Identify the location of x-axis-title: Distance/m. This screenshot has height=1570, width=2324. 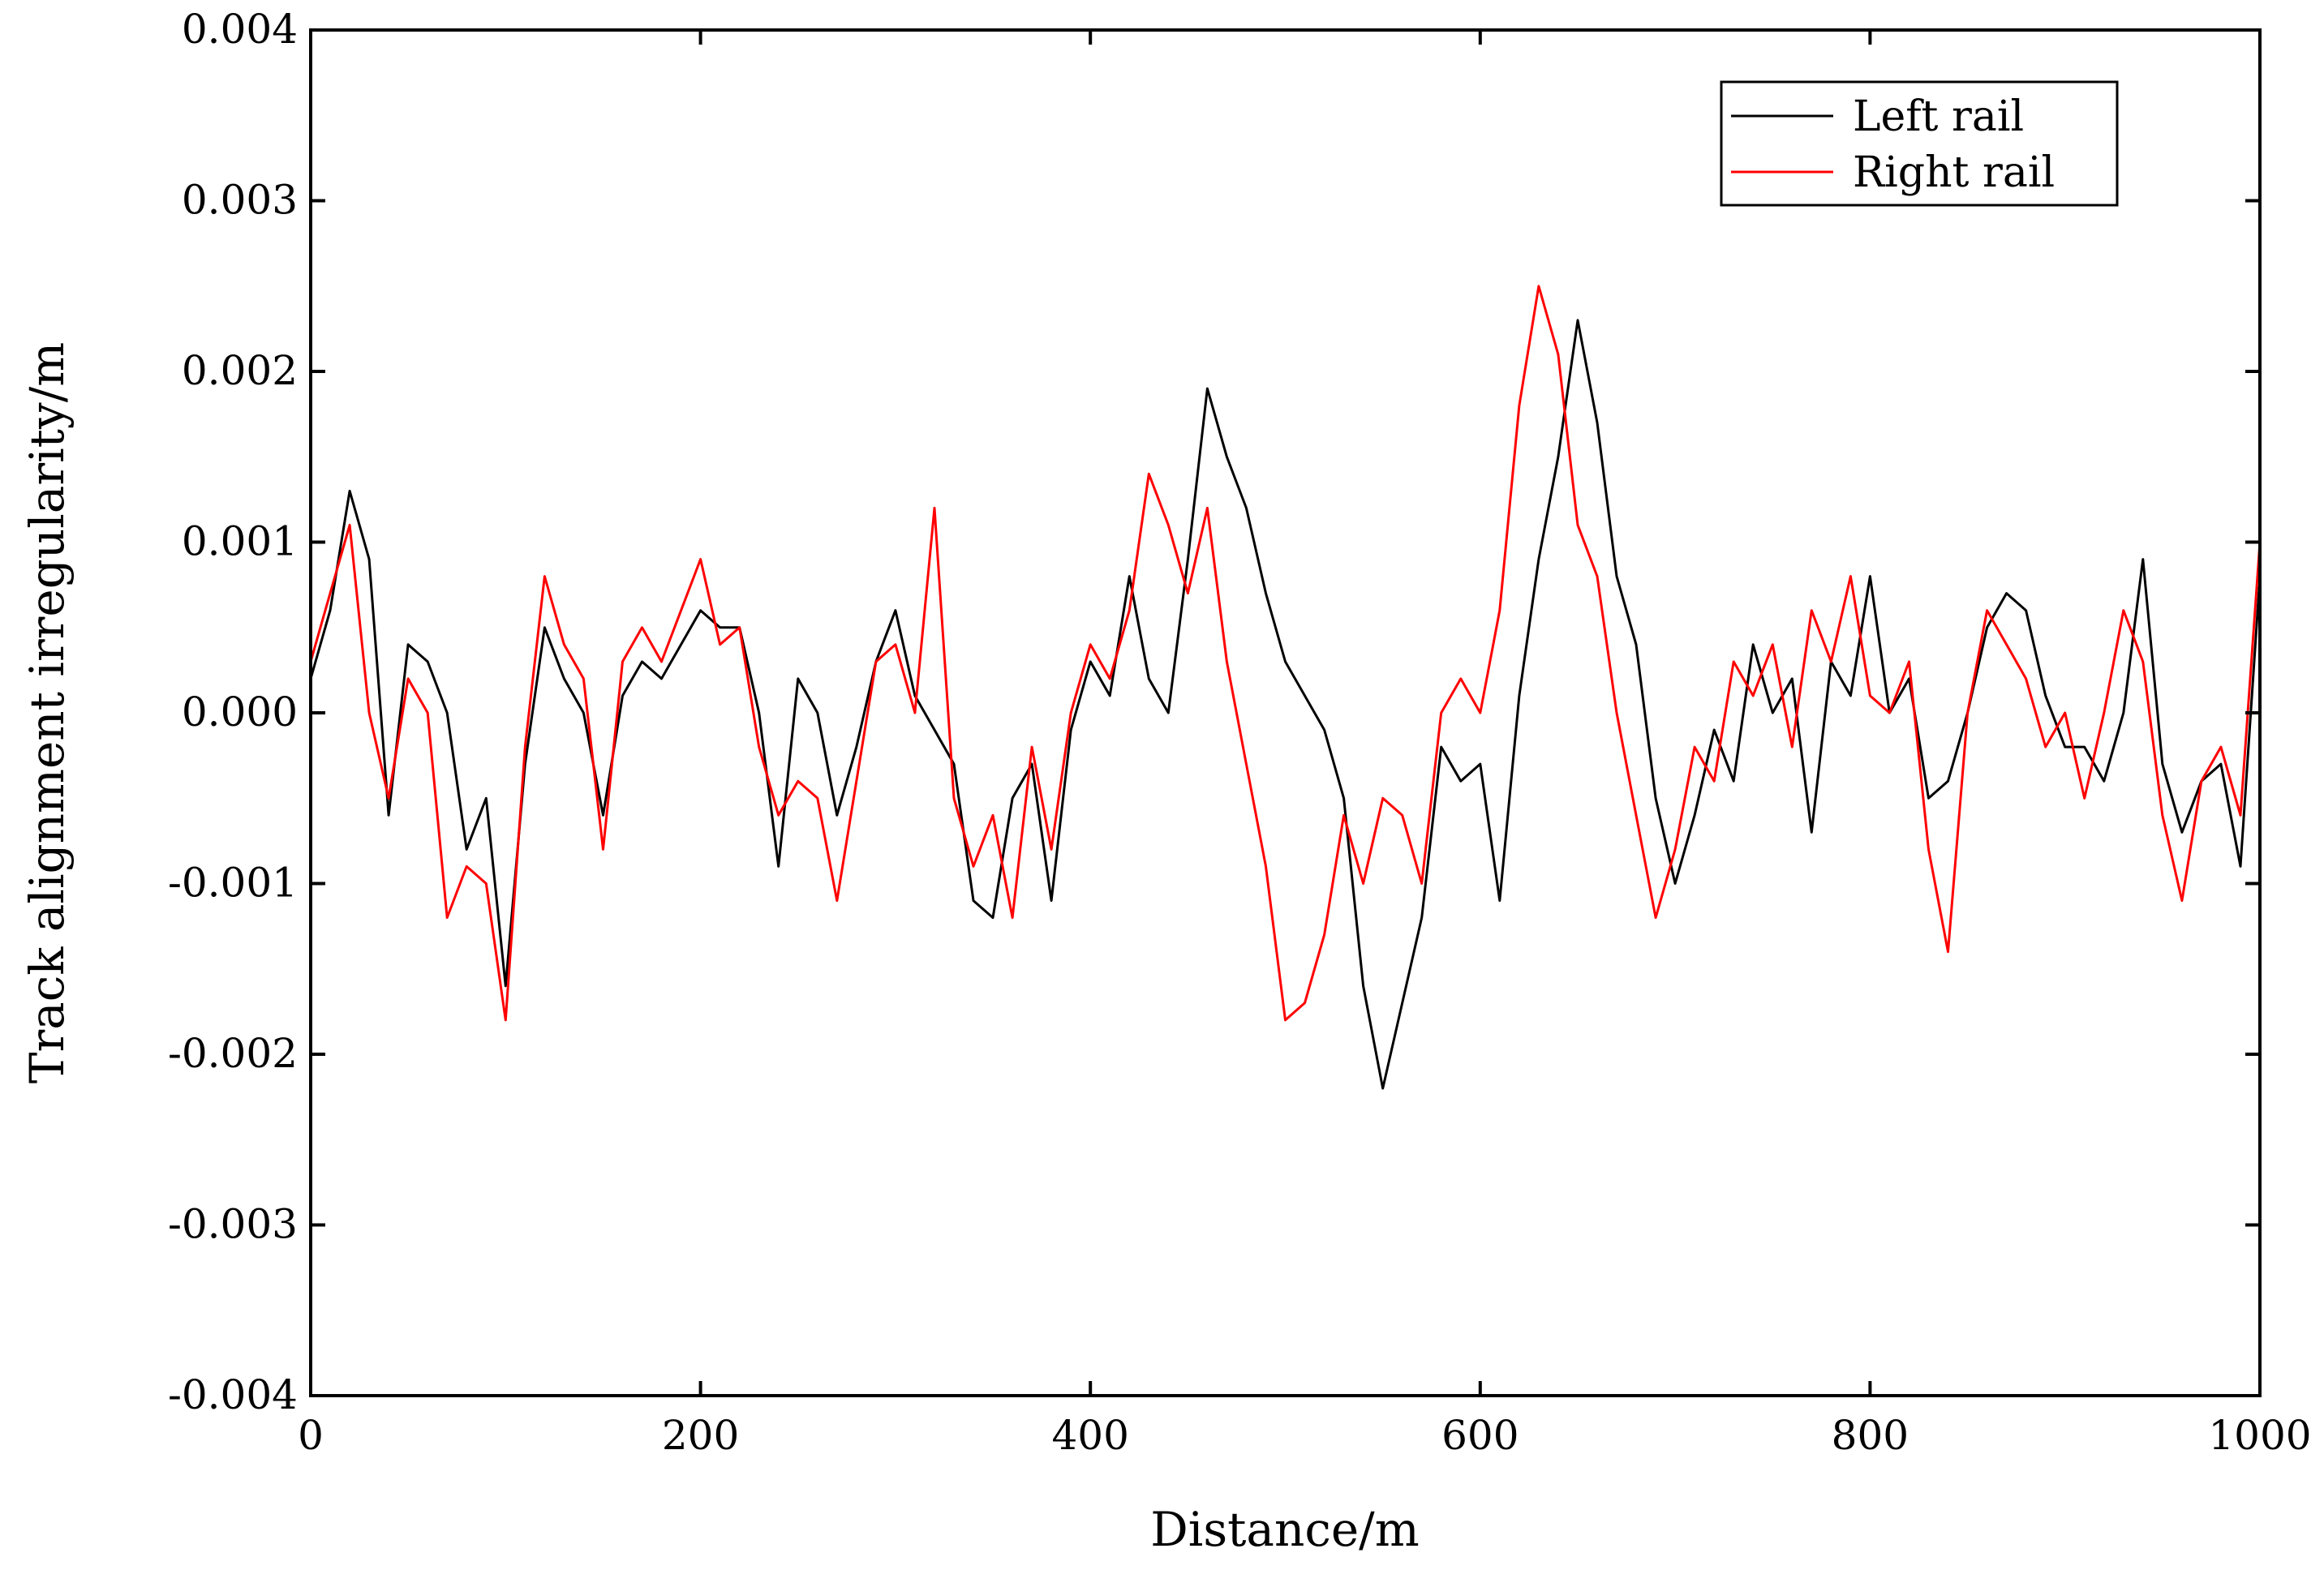
(1284, 1529).